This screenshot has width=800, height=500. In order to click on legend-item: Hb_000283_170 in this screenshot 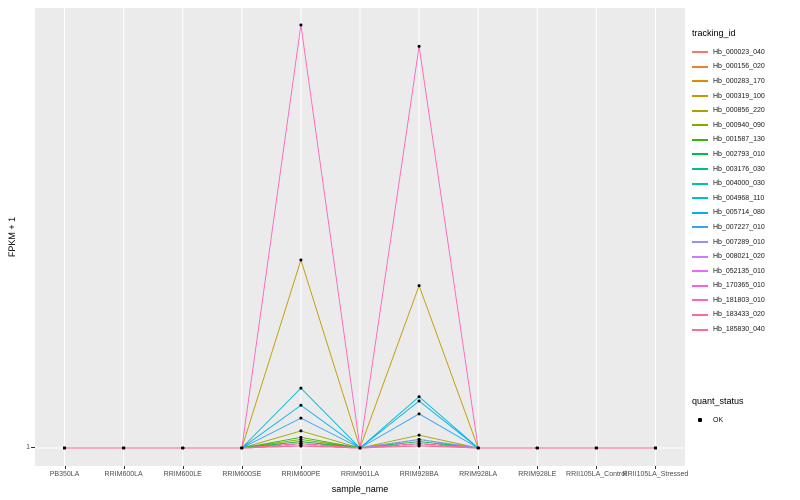, I will do `click(745, 81)`.